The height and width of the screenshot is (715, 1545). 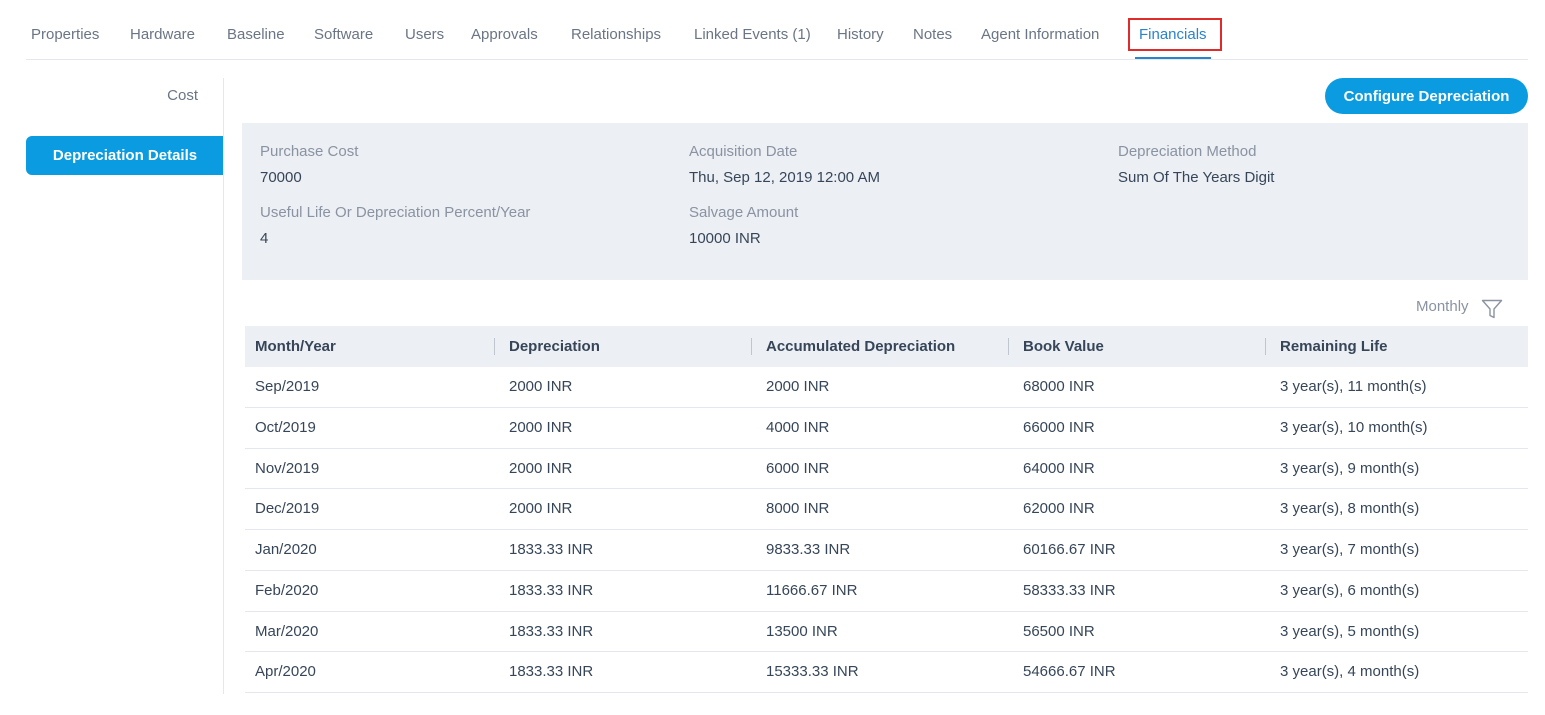 What do you see at coordinates (287, 386) in the screenshot?
I see `cell-month-year: Sep/2019` at bounding box center [287, 386].